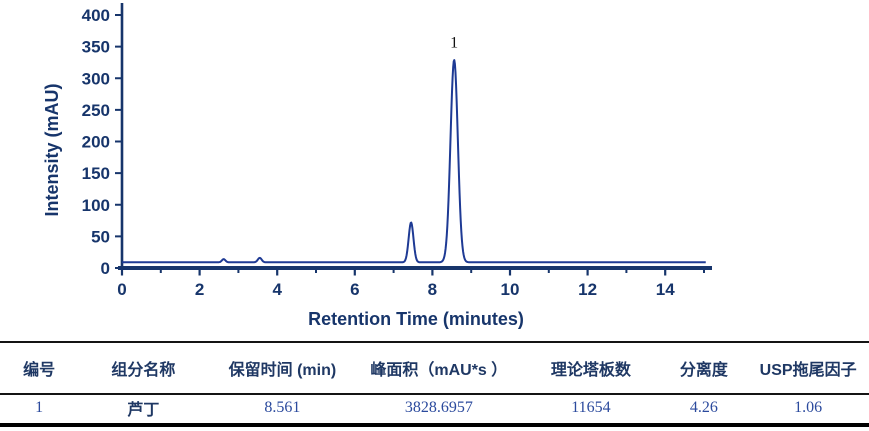  I want to click on table-bottom-rule, so click(434, 425).